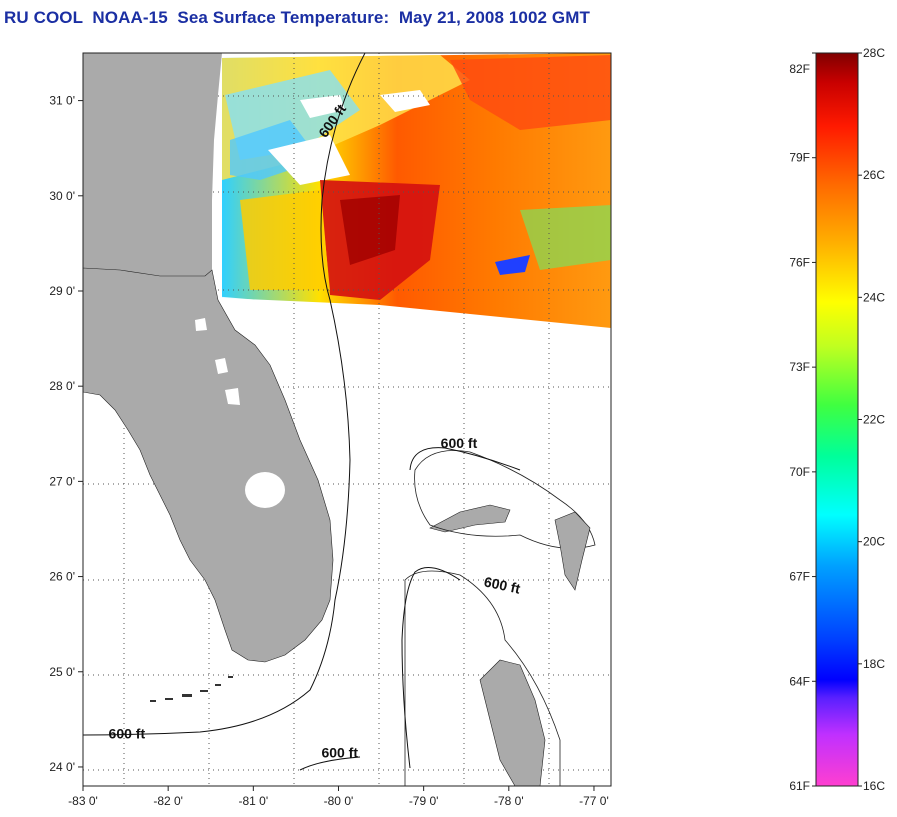 This screenshot has height=817, width=897. I want to click on lat-tick-label: 24 0', so click(62, 767).